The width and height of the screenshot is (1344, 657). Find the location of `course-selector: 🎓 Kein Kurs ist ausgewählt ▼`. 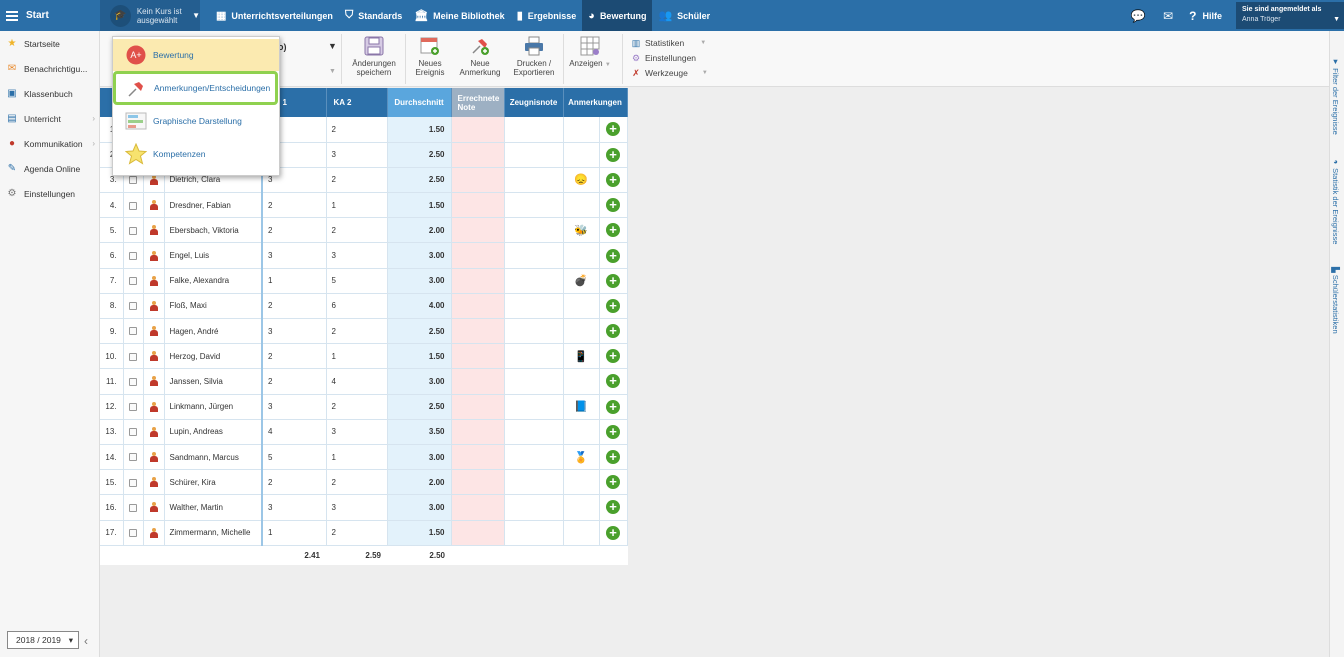

course-selector: 🎓 Kein Kurs ist ausgewählt ▼ is located at coordinates (150, 15).